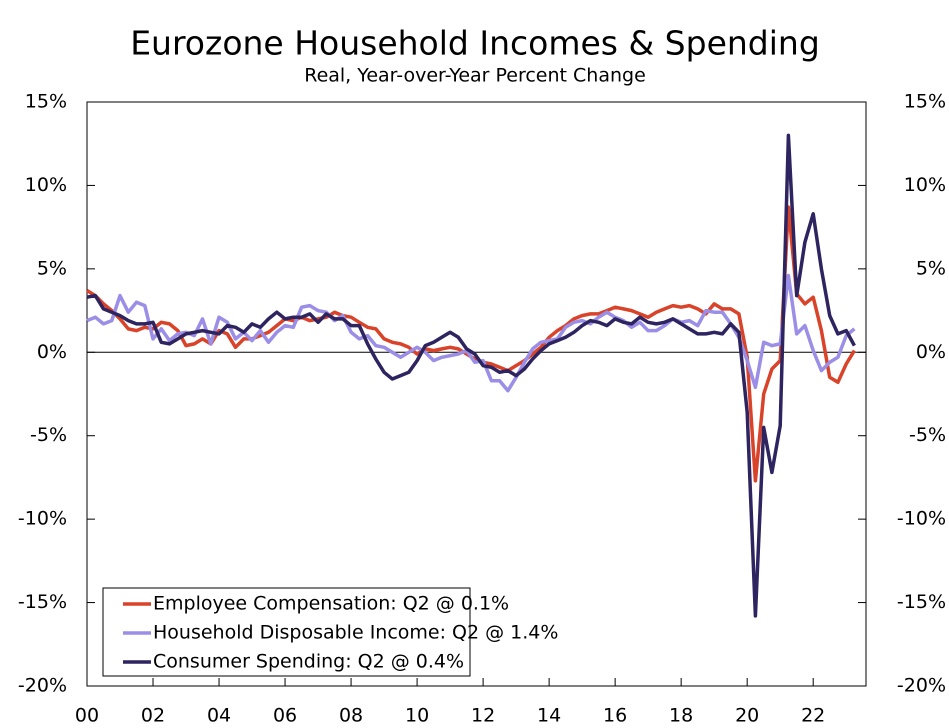 The height and width of the screenshot is (728, 949). What do you see at coordinates (483, 716) in the screenshot?
I see `x-tick-label: 12` at bounding box center [483, 716].